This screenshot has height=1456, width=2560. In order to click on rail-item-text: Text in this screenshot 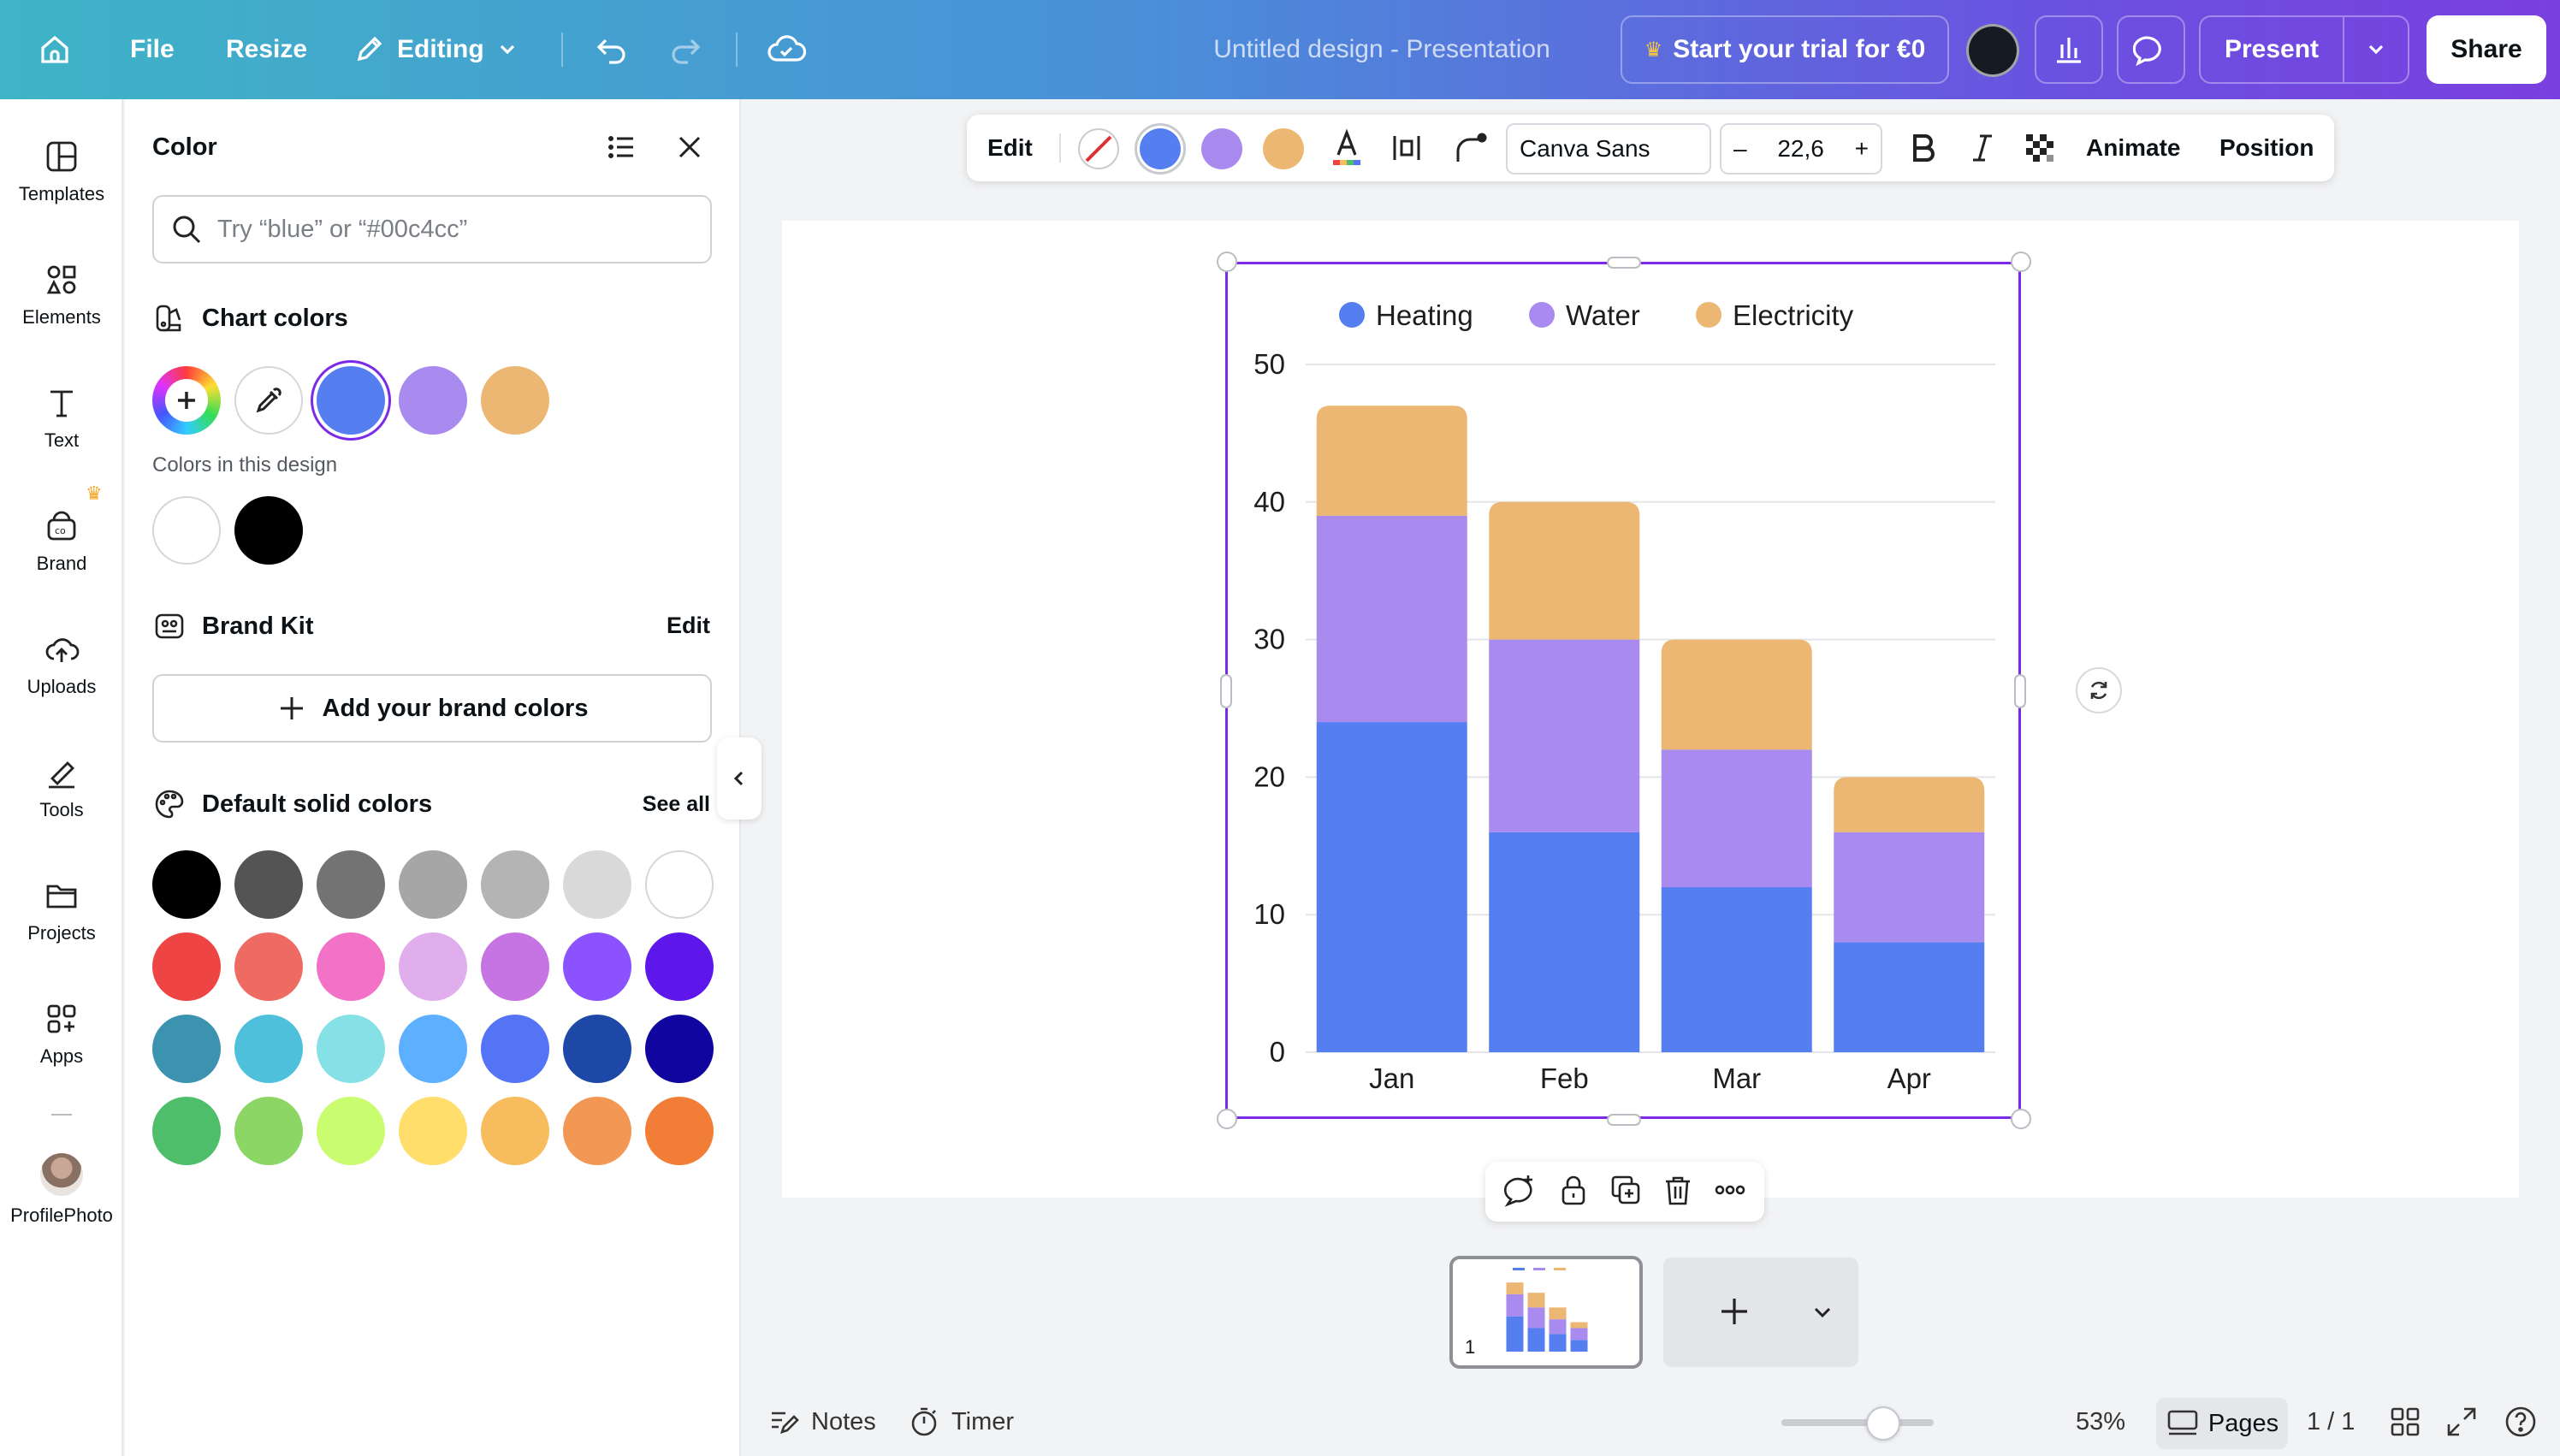, I will do `click(61, 418)`.